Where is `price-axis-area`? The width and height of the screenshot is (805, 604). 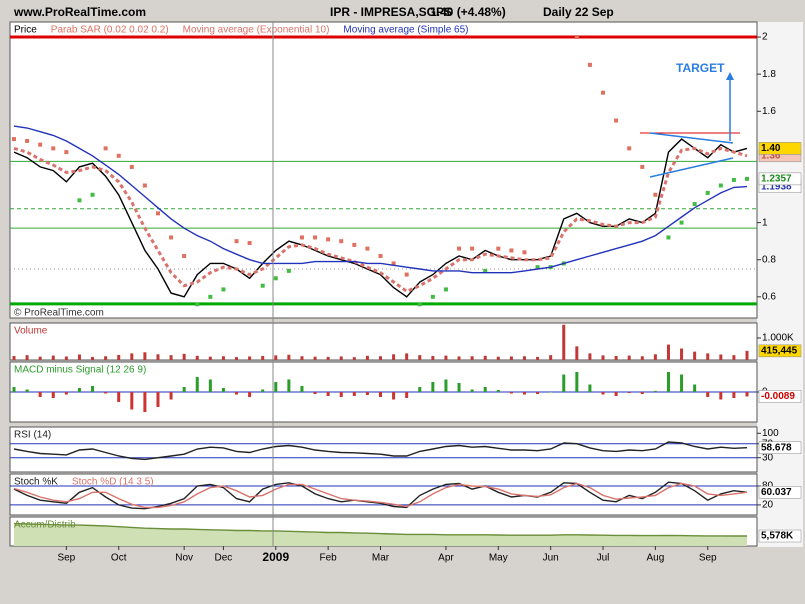
price-axis-area is located at coordinates (780, 284).